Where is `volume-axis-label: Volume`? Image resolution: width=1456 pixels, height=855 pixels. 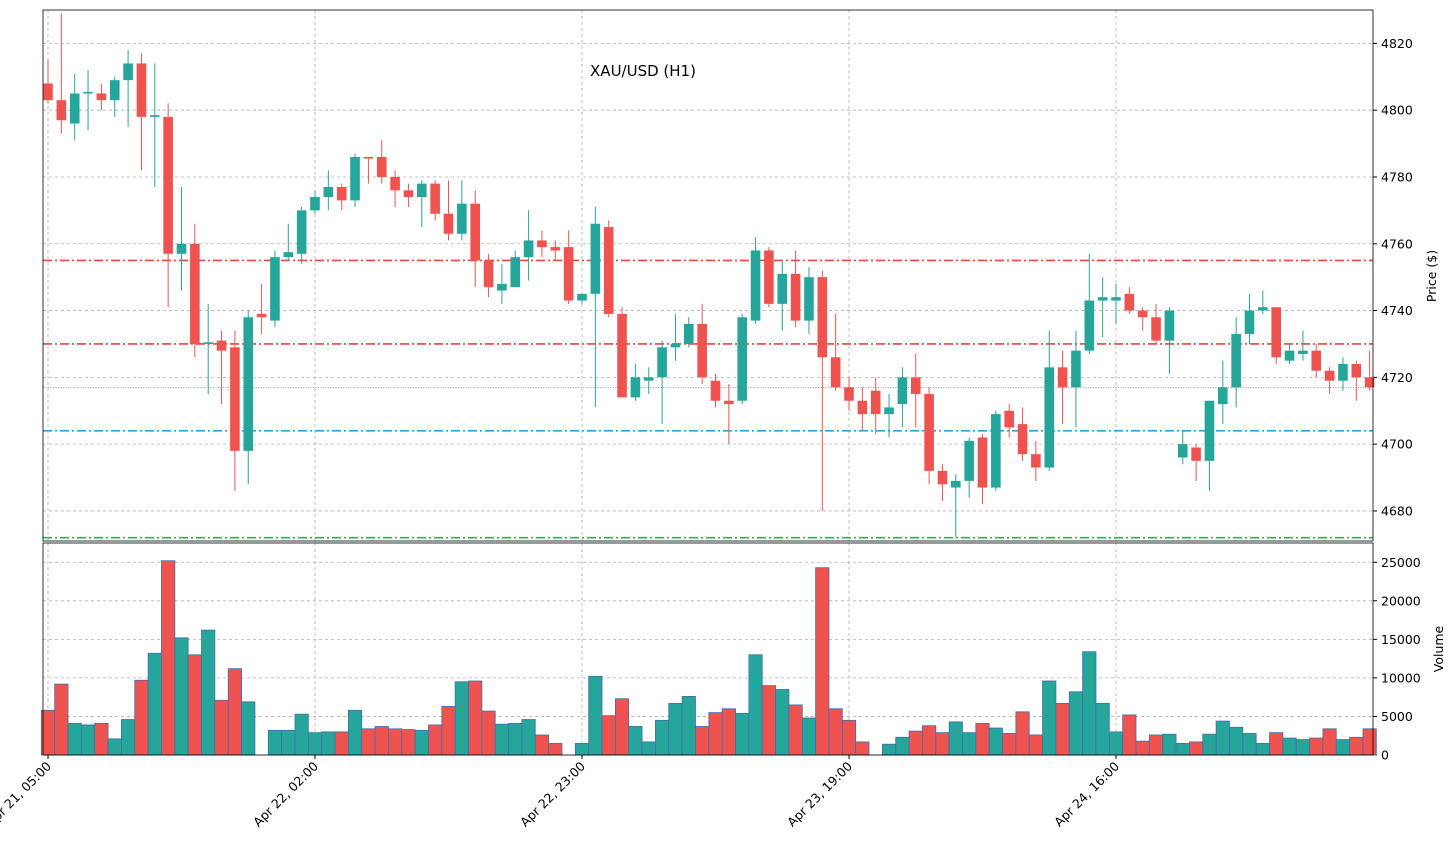
volume-axis-label: Volume is located at coordinates (1438, 648).